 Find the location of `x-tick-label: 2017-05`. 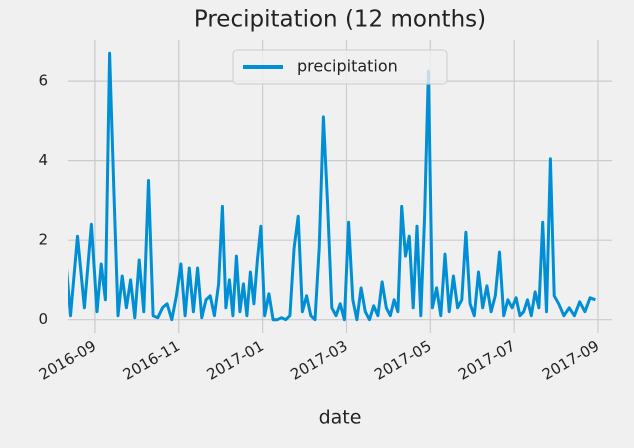

x-tick-label: 2017-05 is located at coordinates (402, 360).